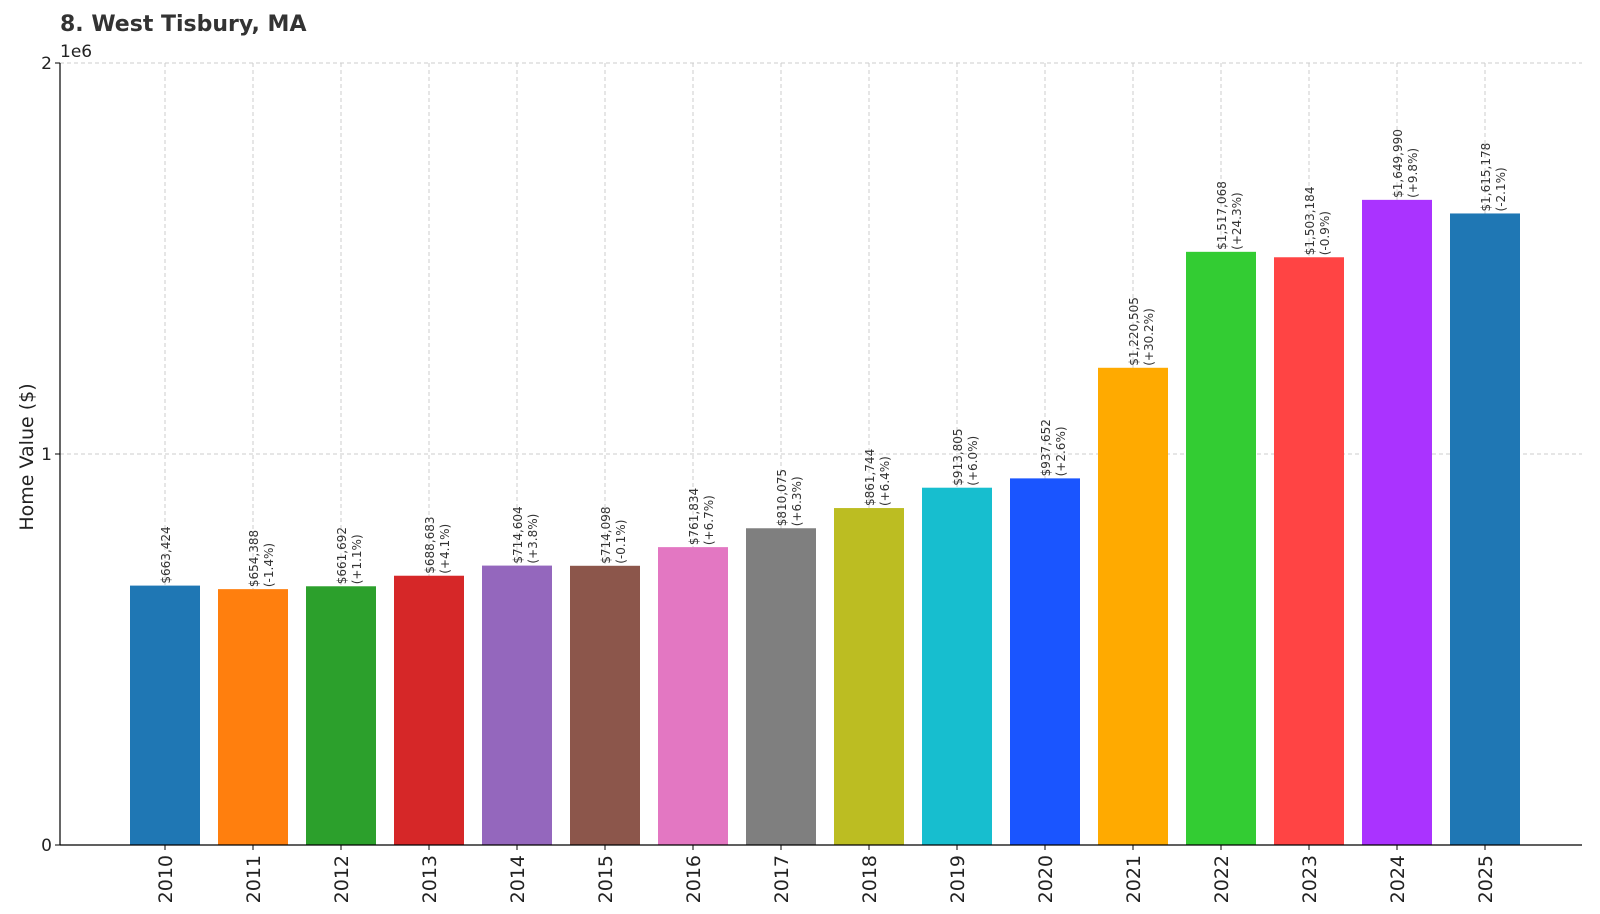  What do you see at coordinates (46, 64) in the screenshot?
I see `y-tick-label: 2` at bounding box center [46, 64].